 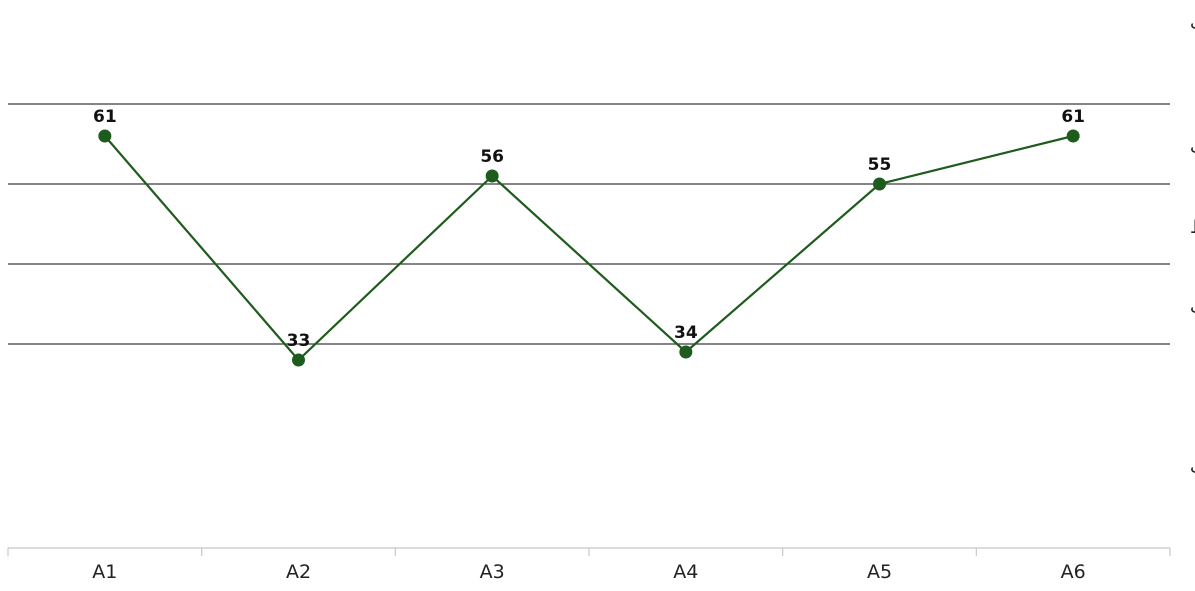 What do you see at coordinates (104, 572) in the screenshot?
I see `x-tick-label-a1: A1` at bounding box center [104, 572].